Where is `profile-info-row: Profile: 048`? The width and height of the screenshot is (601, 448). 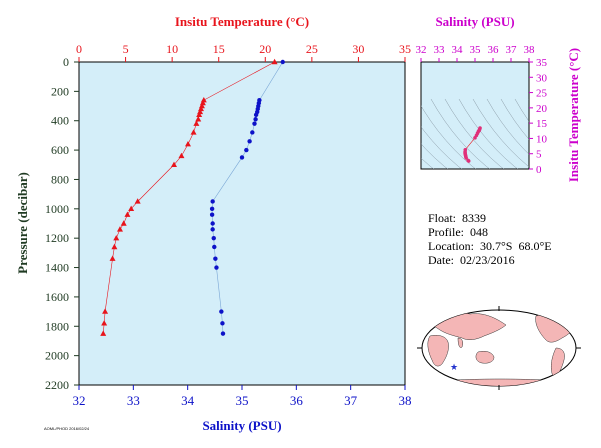 profile-info-row: Profile: 048 is located at coordinates (455, 225).